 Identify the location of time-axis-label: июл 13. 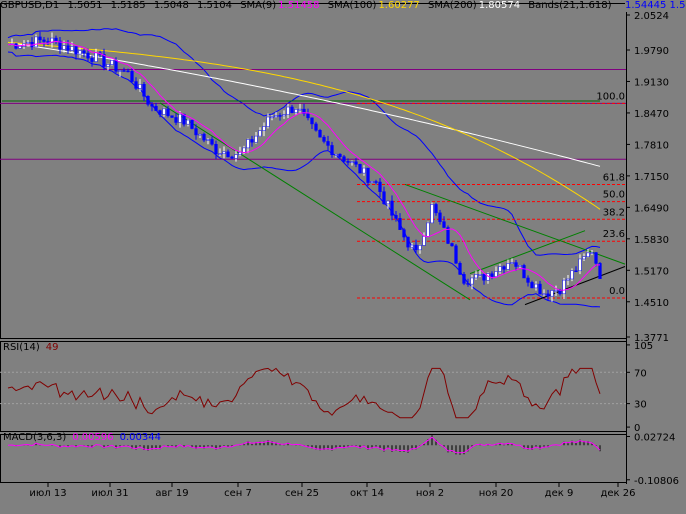
(47, 493).